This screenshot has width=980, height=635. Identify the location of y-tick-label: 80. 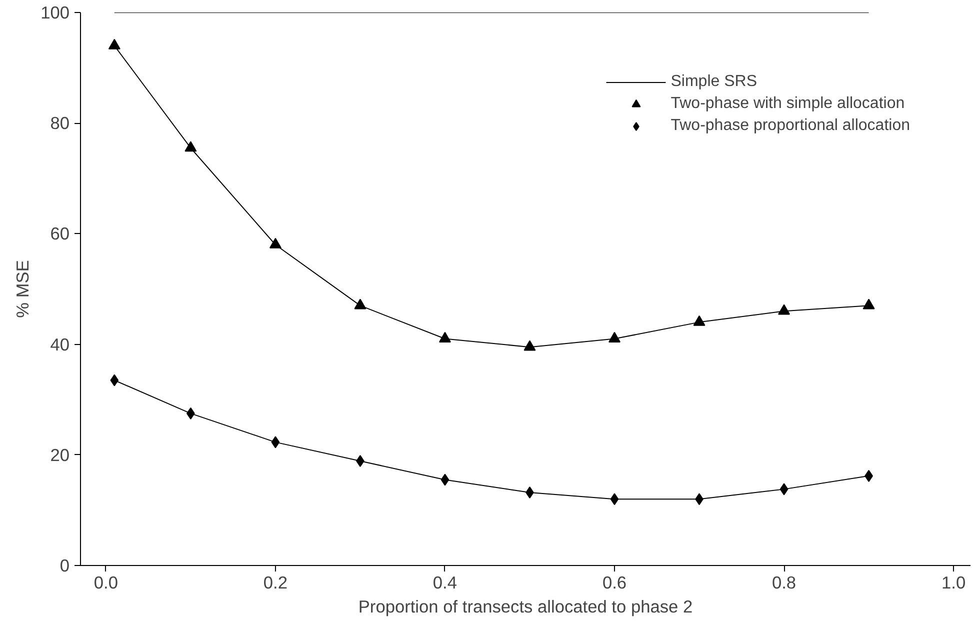
(60, 123).